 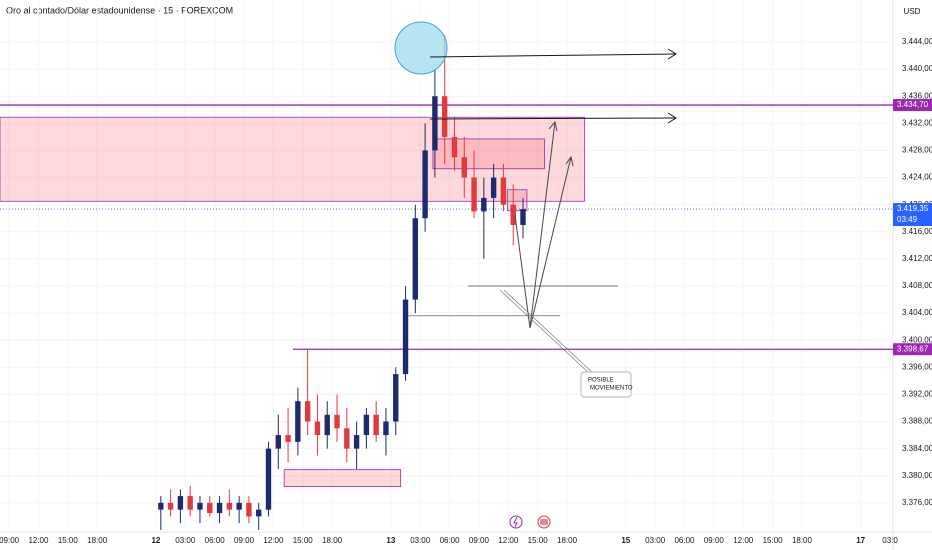 What do you see at coordinates (917, 150) in the screenshot?
I see `y-tick-label: 3.428,00` at bounding box center [917, 150].